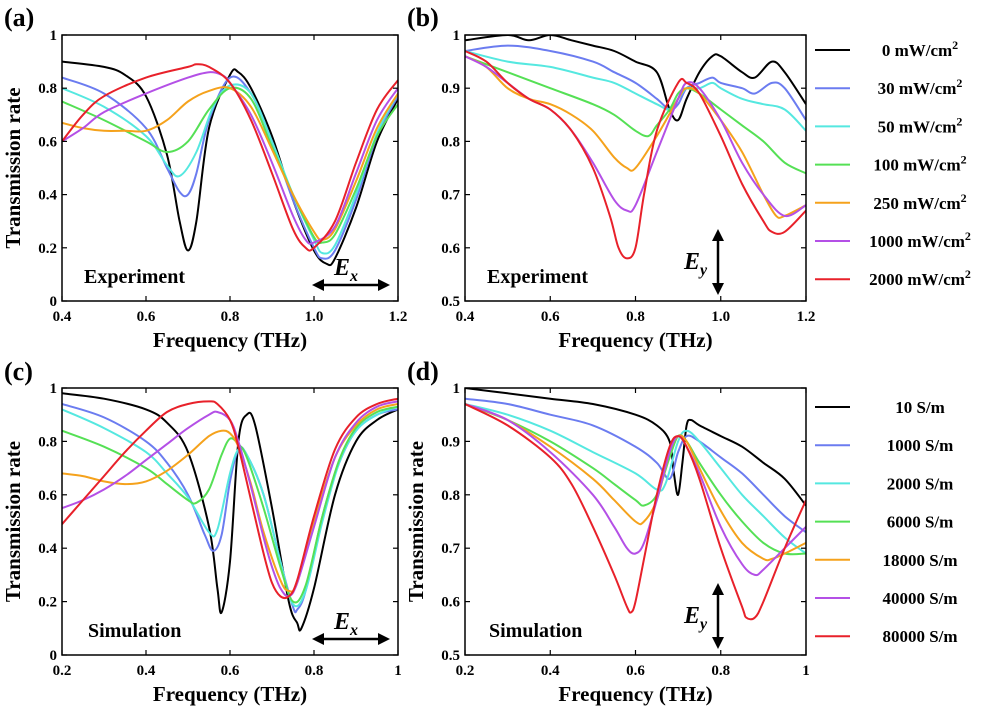  I want to click on legend-label: 6000 S/m, so click(920, 522).